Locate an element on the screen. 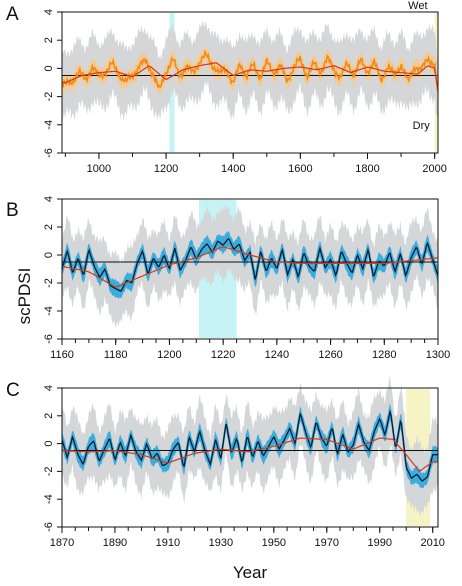 This screenshot has width=462, height=586. annotation-dry: Dry is located at coordinates (422, 126).